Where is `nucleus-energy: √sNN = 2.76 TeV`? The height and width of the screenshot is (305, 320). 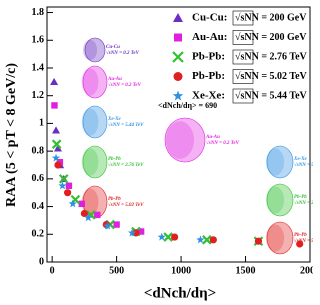 nucleus-energy: √sNN = 2.76 TeV is located at coordinates (126, 165).